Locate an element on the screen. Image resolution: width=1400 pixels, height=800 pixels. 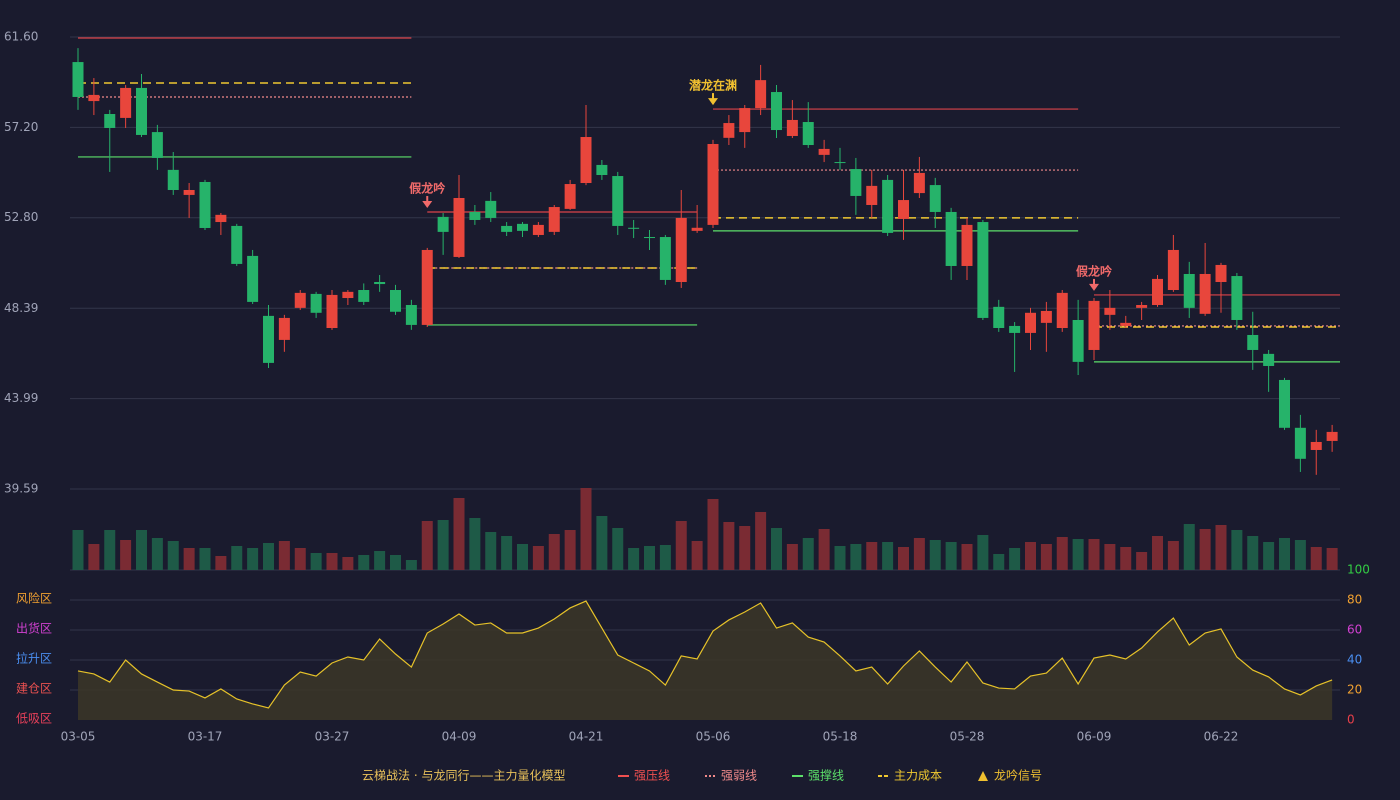
y-tick-label: 57.20 is located at coordinates (21, 127).